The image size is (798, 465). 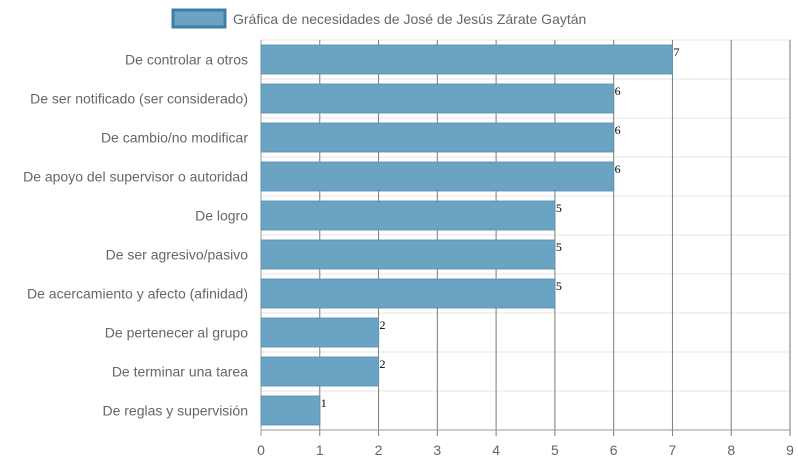 What do you see at coordinates (186, 60) in the screenshot?
I see `category-label: De controlar a otros` at bounding box center [186, 60].